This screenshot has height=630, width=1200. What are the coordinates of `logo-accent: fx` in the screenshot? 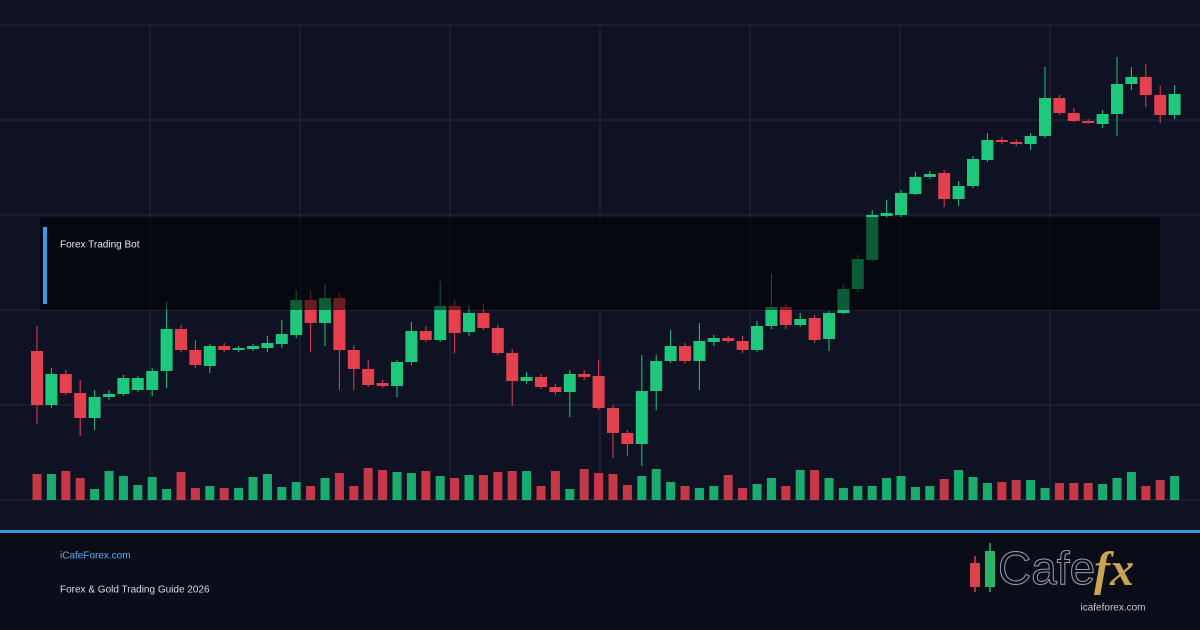 It's located at (1114, 569).